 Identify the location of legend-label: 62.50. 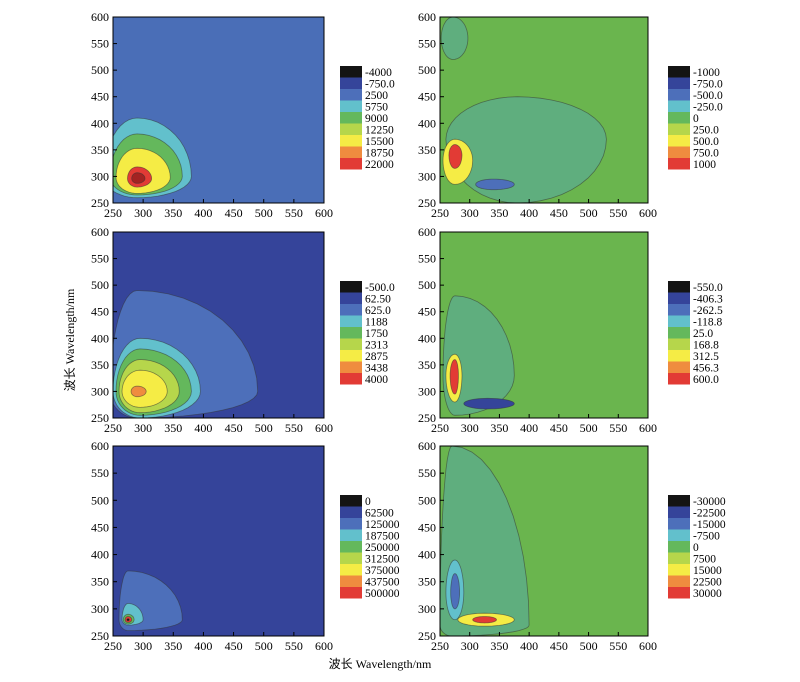
(378, 300).